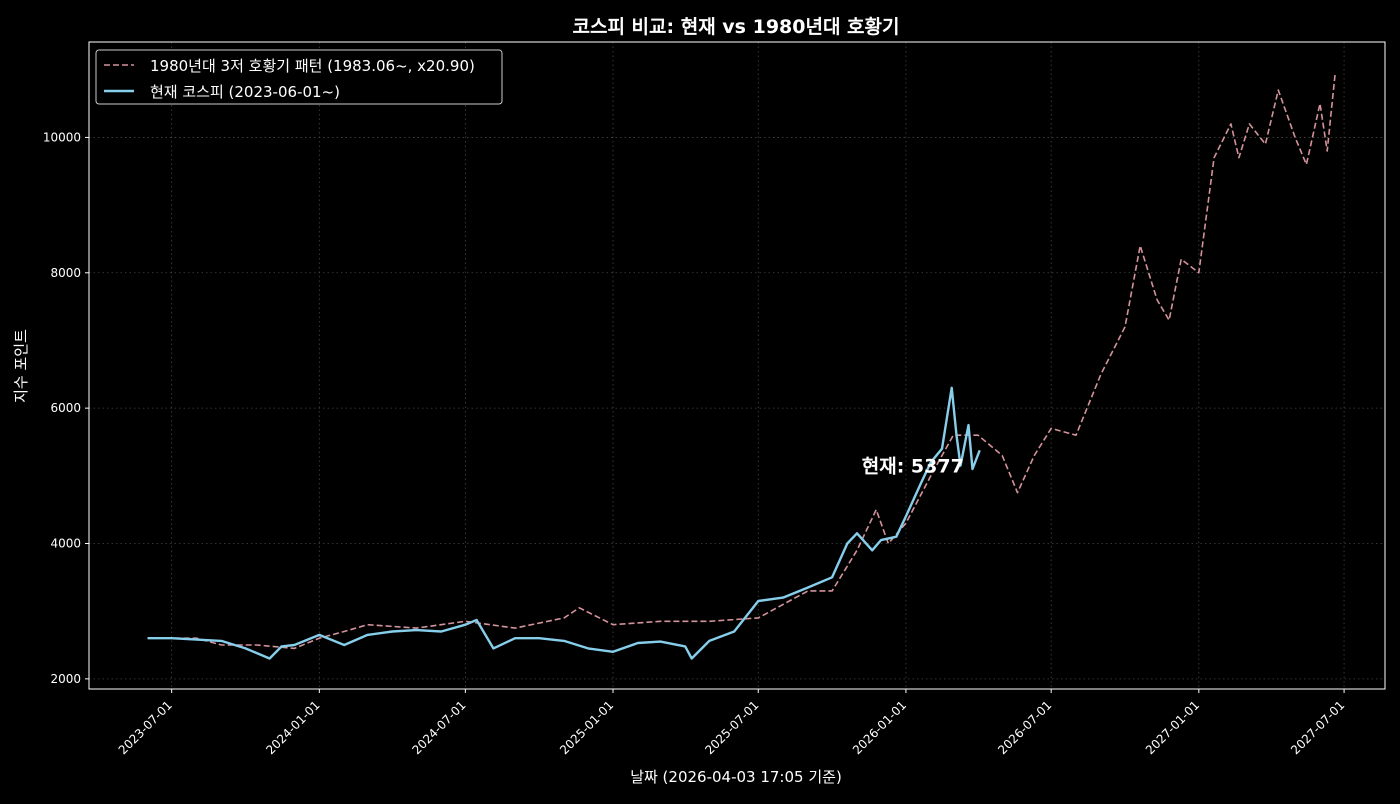 The height and width of the screenshot is (804, 1400). I want to click on y-tick-label: 10000, so click(62, 137).